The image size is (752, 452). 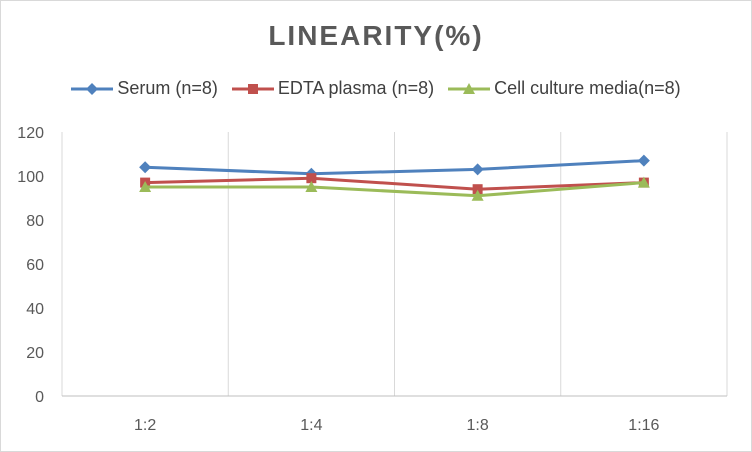 I want to click on y-tick-label: 0, so click(x=39, y=397).